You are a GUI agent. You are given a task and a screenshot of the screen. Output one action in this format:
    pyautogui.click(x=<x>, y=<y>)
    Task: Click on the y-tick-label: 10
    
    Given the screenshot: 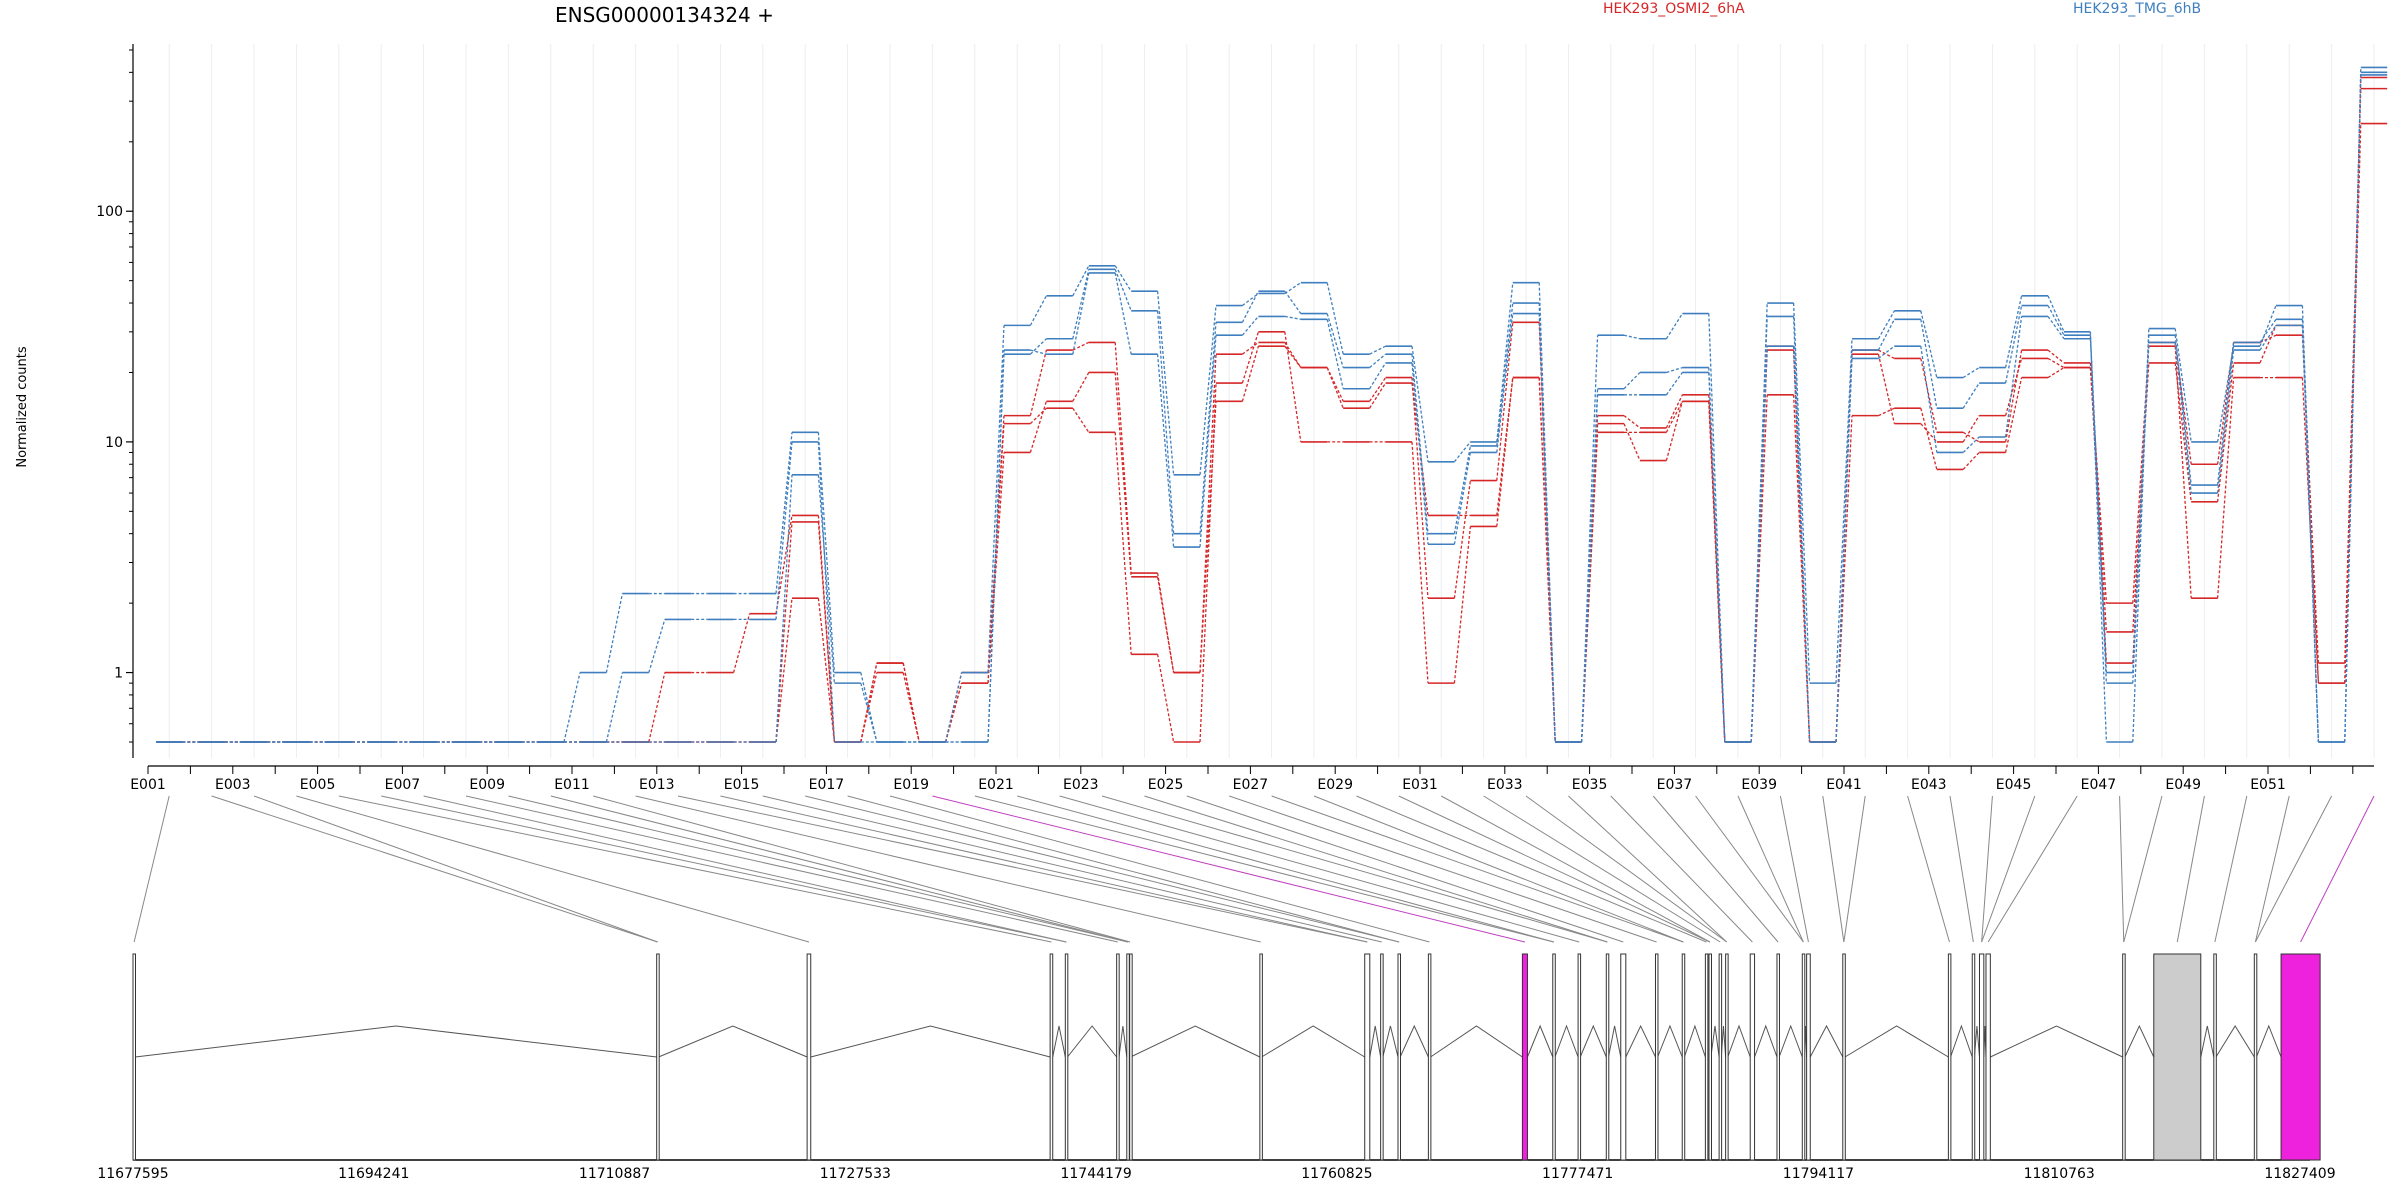 What is the action you would take?
    pyautogui.click(x=114, y=443)
    